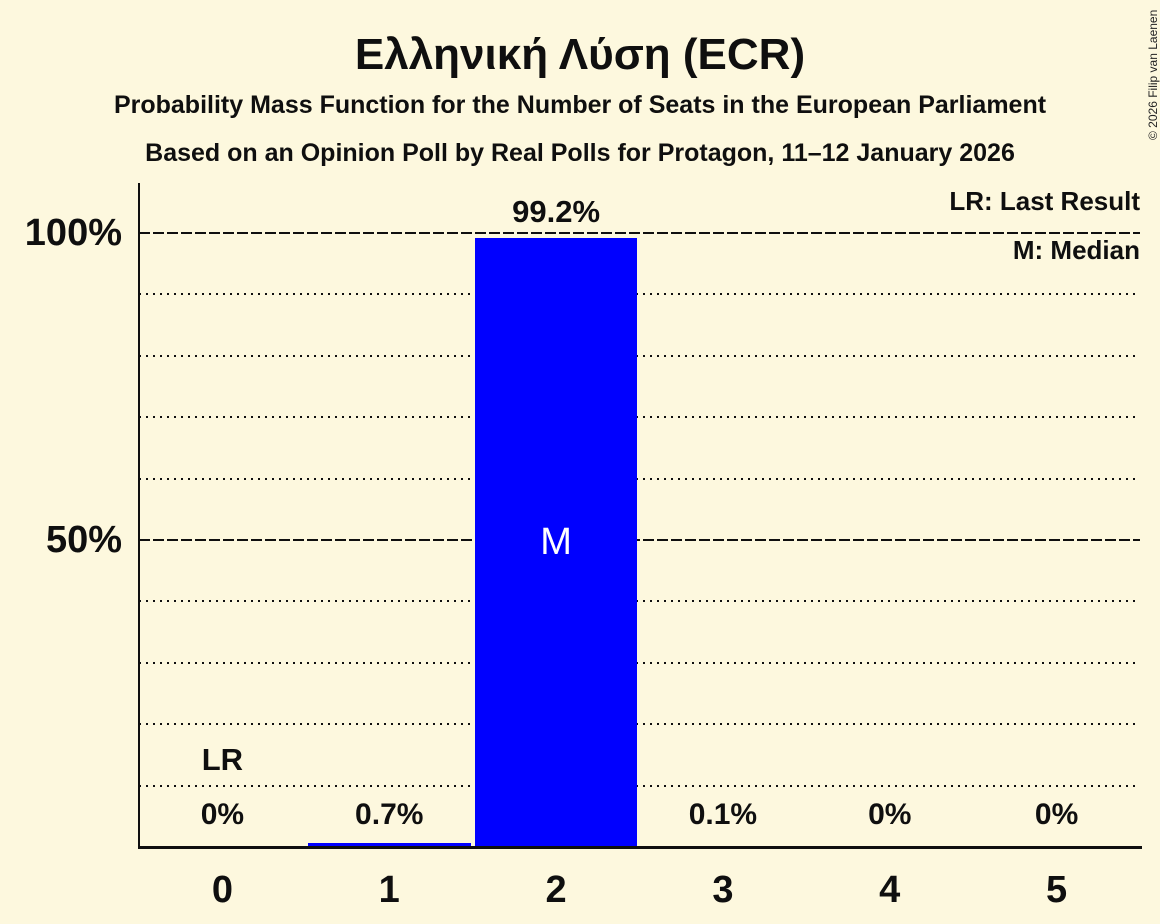 Image resolution: width=1160 pixels, height=924 pixels. I want to click on last-result-marker: LR, so click(222, 759).